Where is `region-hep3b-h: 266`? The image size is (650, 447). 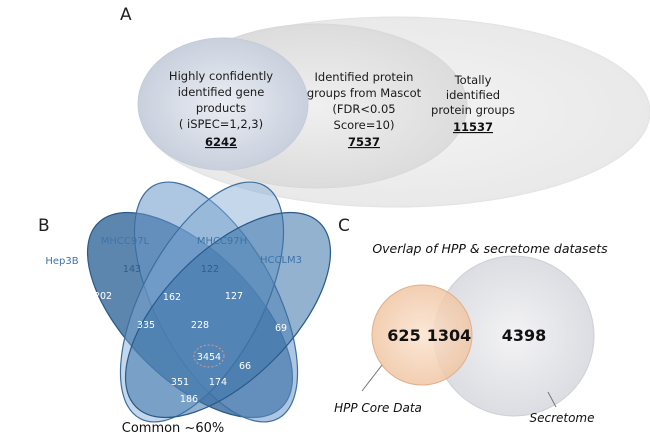
region-hep3b-h: 266 is located at coordinates (95, 367).